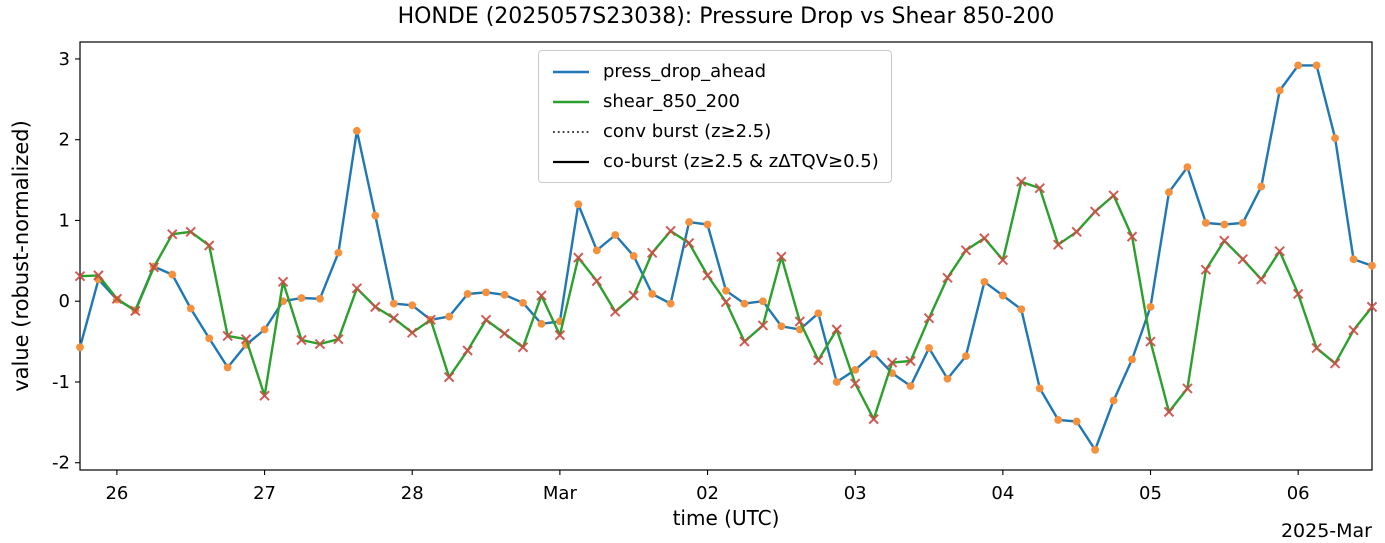 This screenshot has width=1385, height=543. What do you see at coordinates (726, 518) in the screenshot?
I see `x-axis-label: time (UTC)` at bounding box center [726, 518].